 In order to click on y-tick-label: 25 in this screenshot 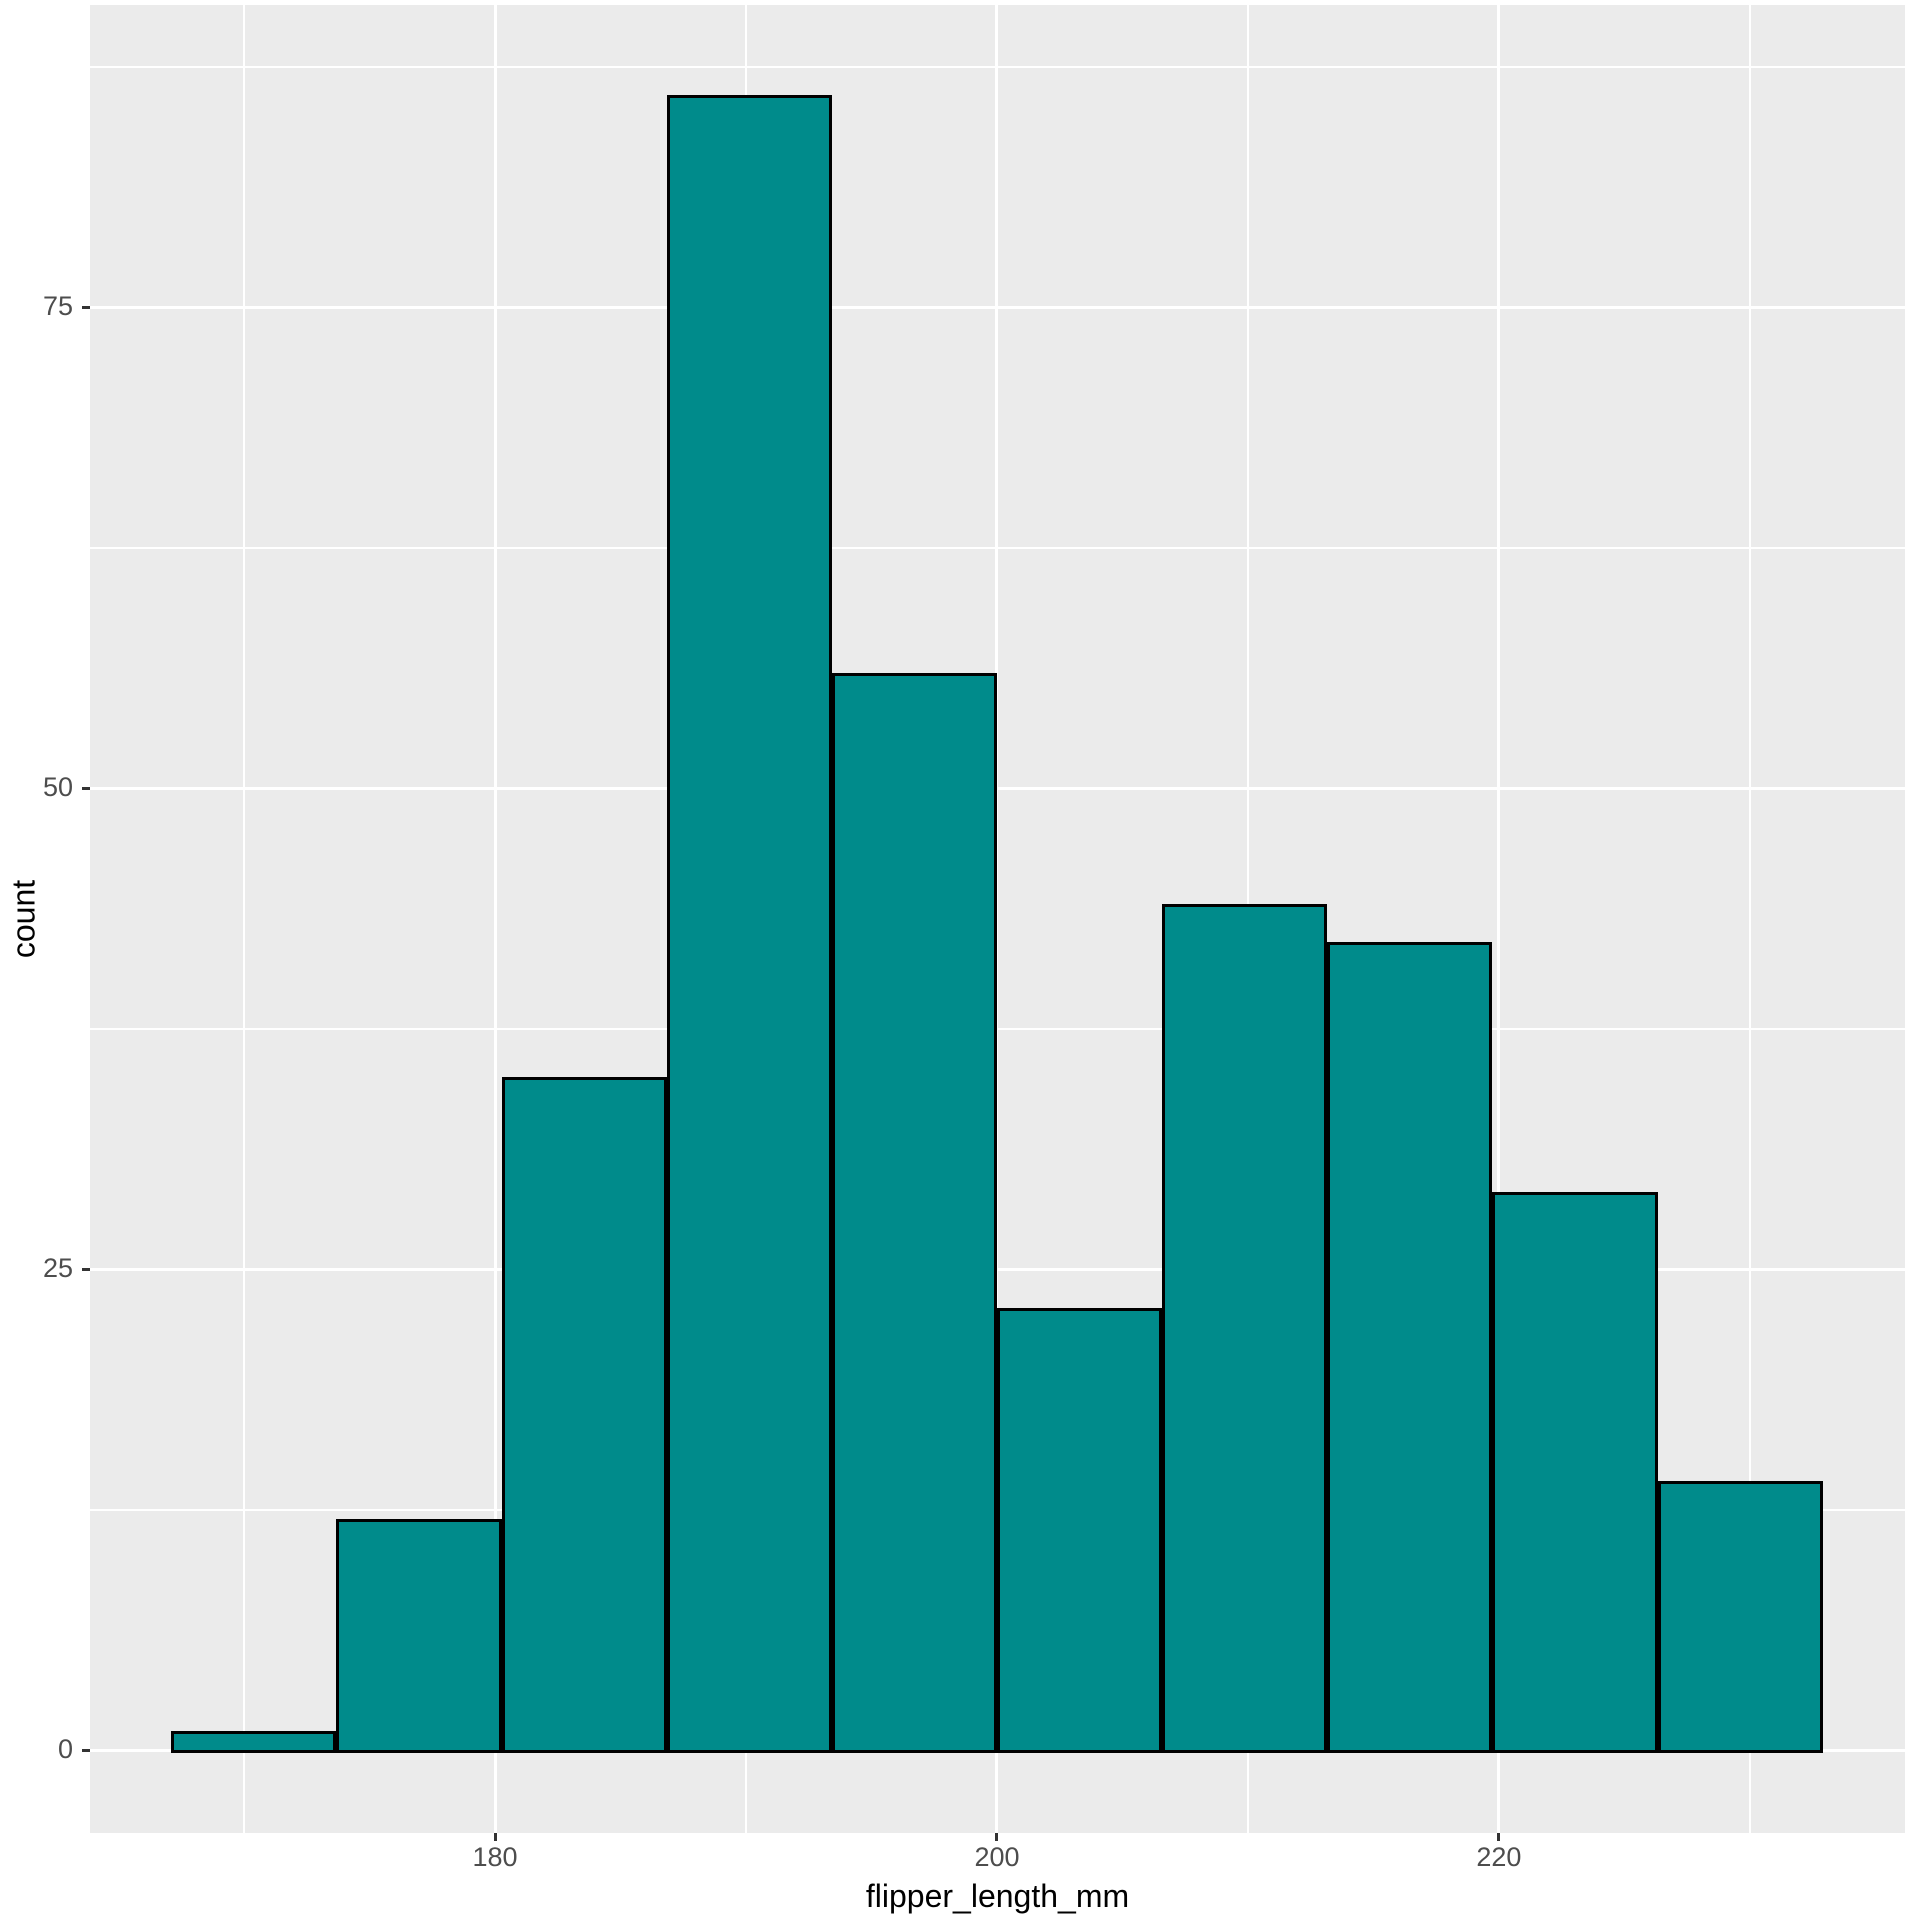, I will do `click(57, 1268)`.